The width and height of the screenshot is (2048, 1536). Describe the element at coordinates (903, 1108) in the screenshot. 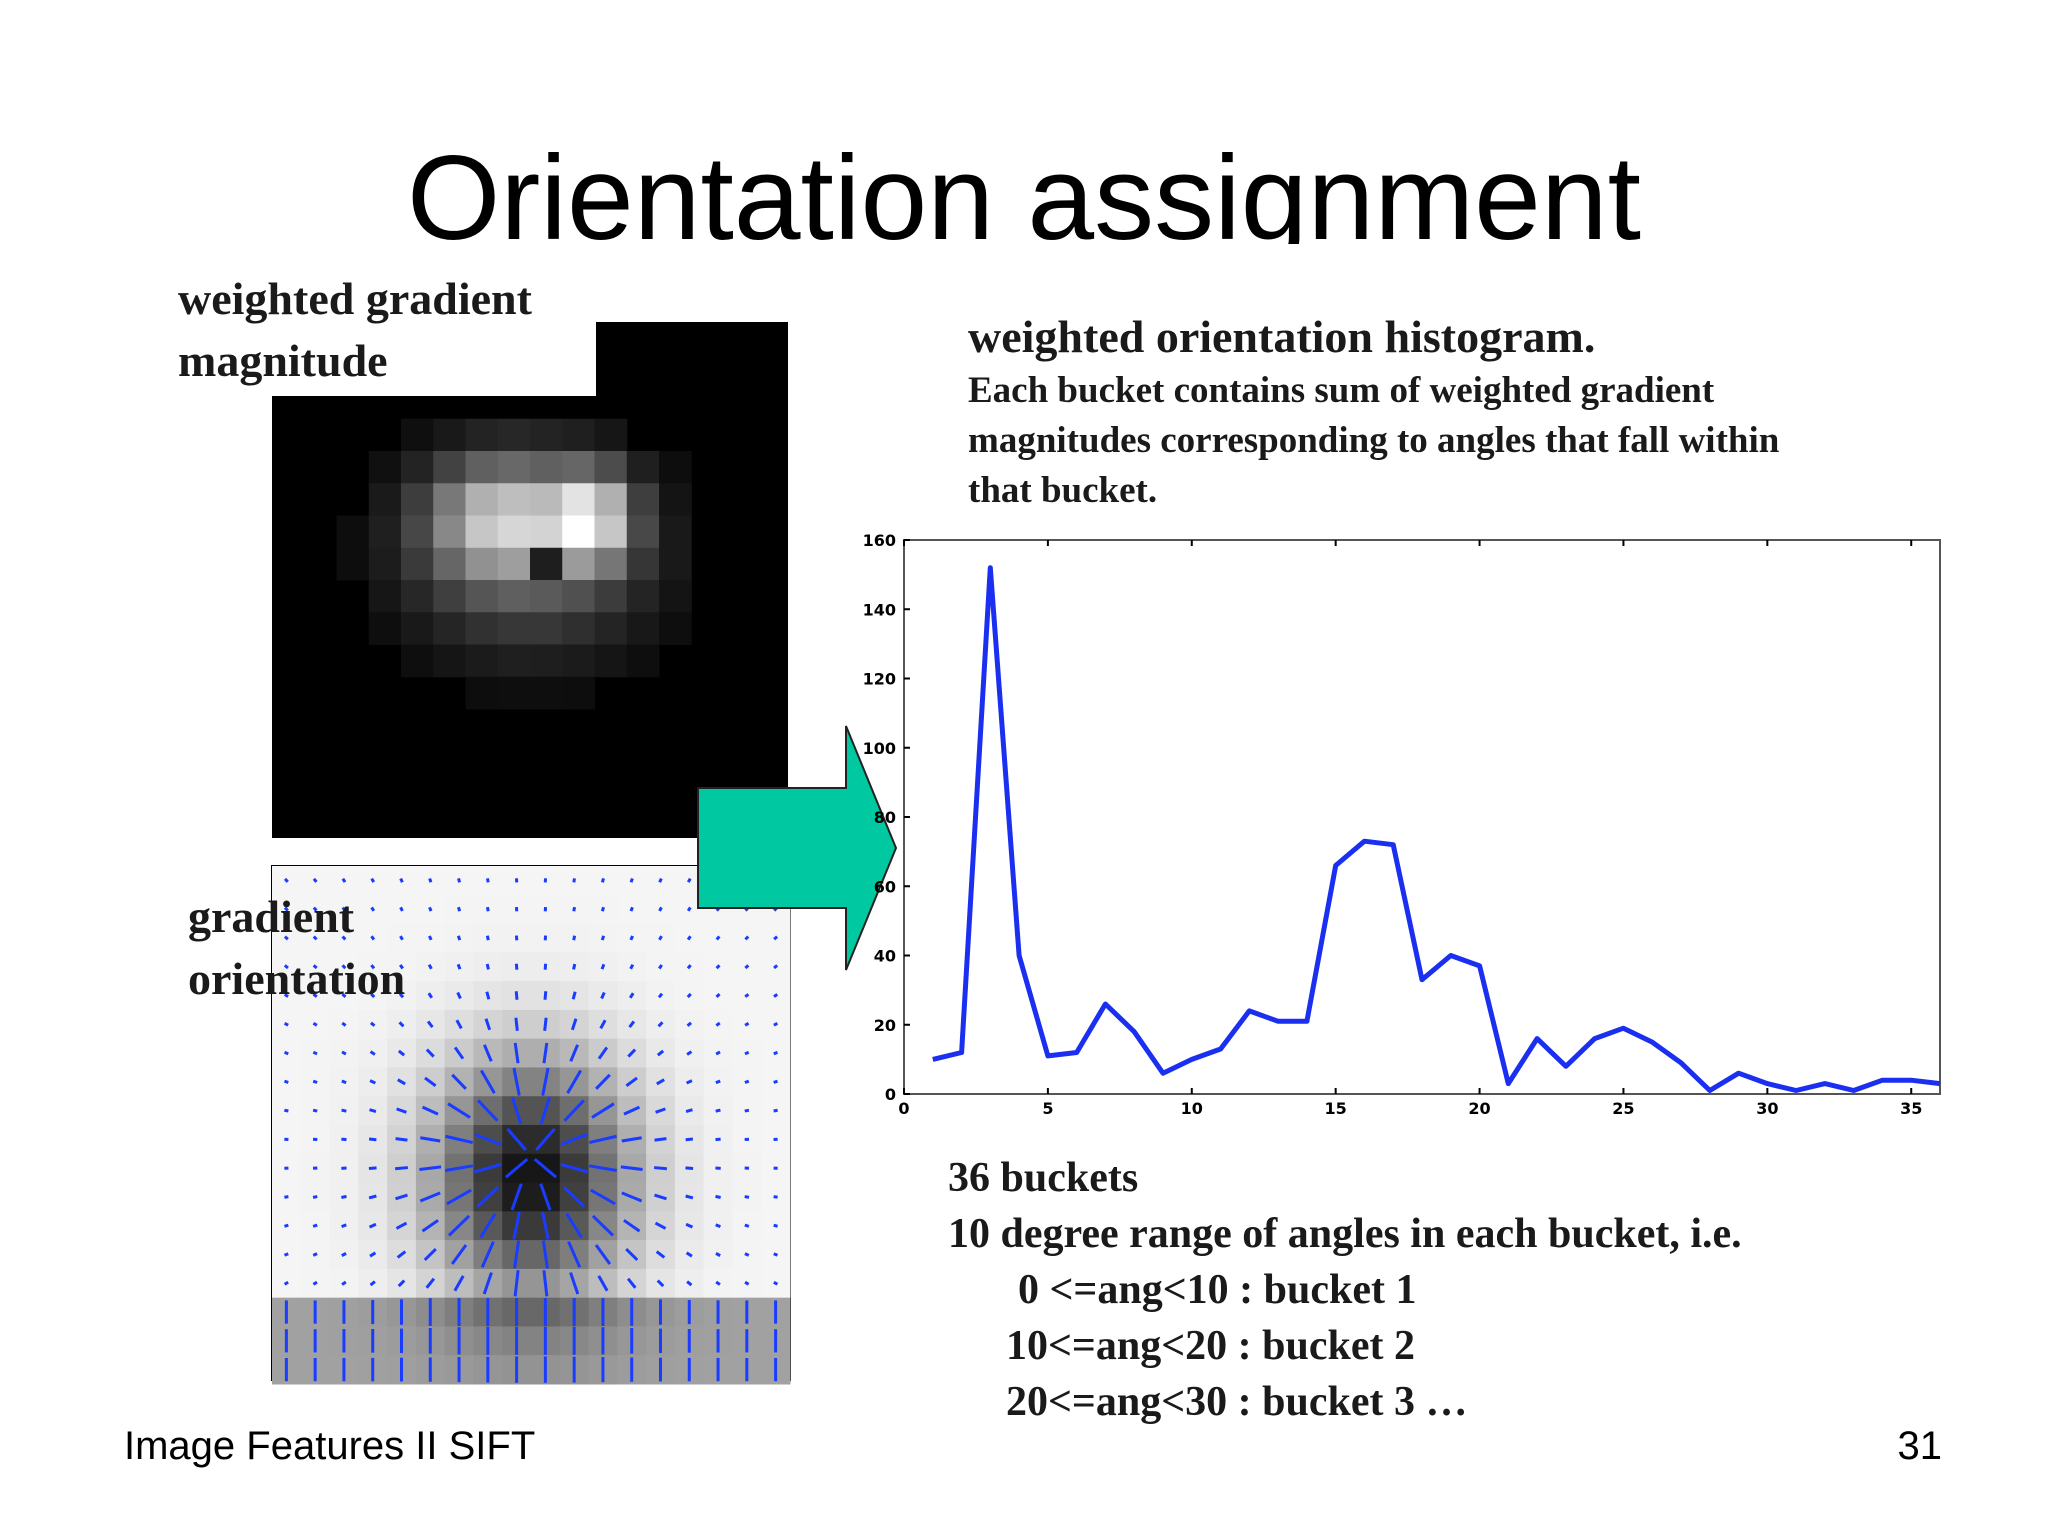

I see `x-tick-label: 0` at that location.